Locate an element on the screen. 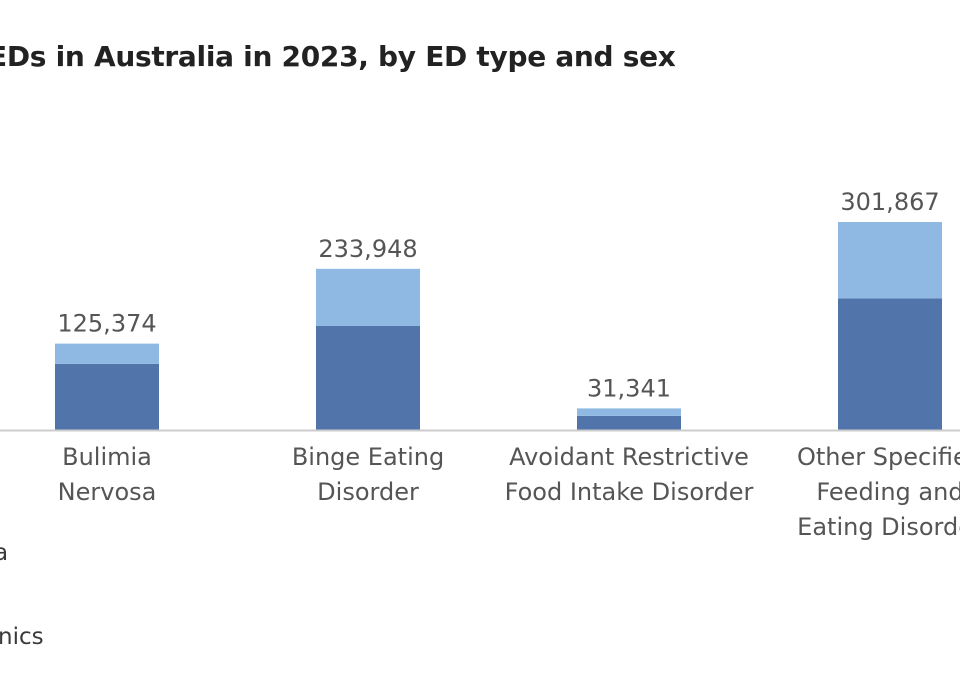  category-label: Food Intake Disorder is located at coordinates (629, 492).